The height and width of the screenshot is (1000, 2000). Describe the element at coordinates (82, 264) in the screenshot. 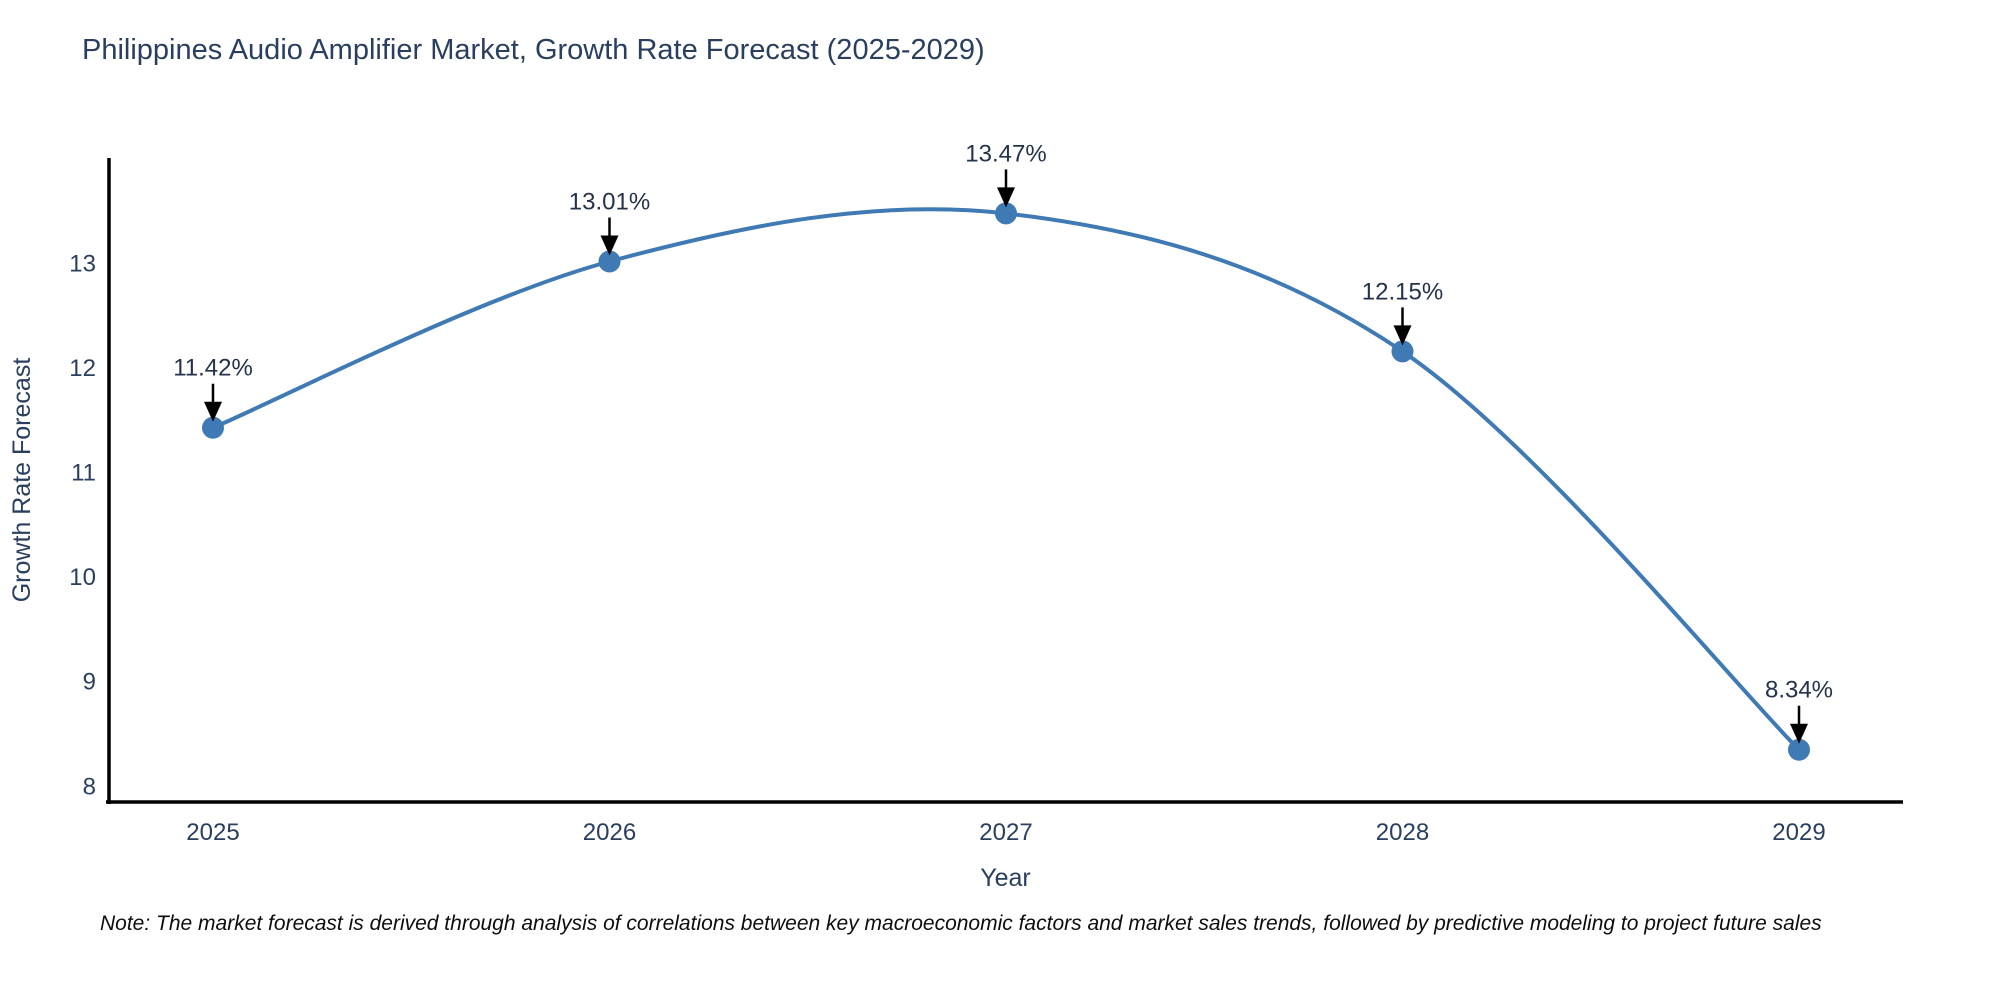

I see `y-tick-label: 13` at that location.